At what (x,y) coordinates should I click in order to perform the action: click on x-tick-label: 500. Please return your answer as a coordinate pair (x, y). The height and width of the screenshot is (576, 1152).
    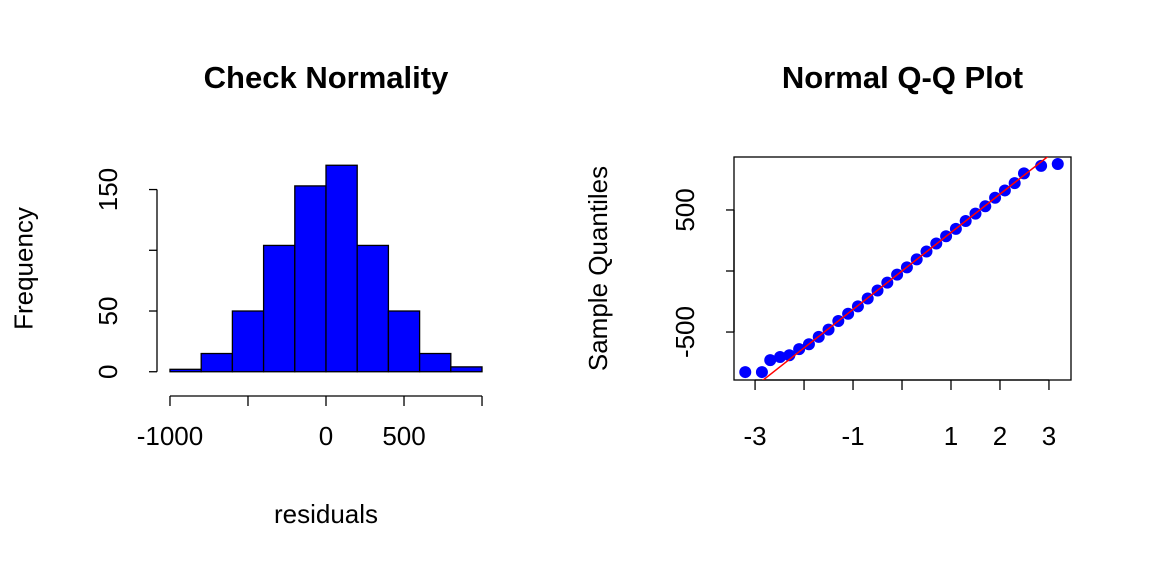
    Looking at the image, I should click on (403, 436).